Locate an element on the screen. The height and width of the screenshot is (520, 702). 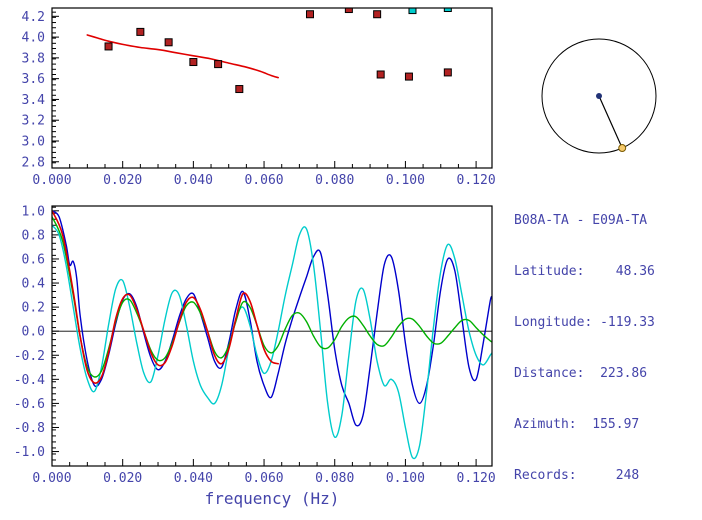
y-tick-label: -0.2 is located at coordinates (29, 356).